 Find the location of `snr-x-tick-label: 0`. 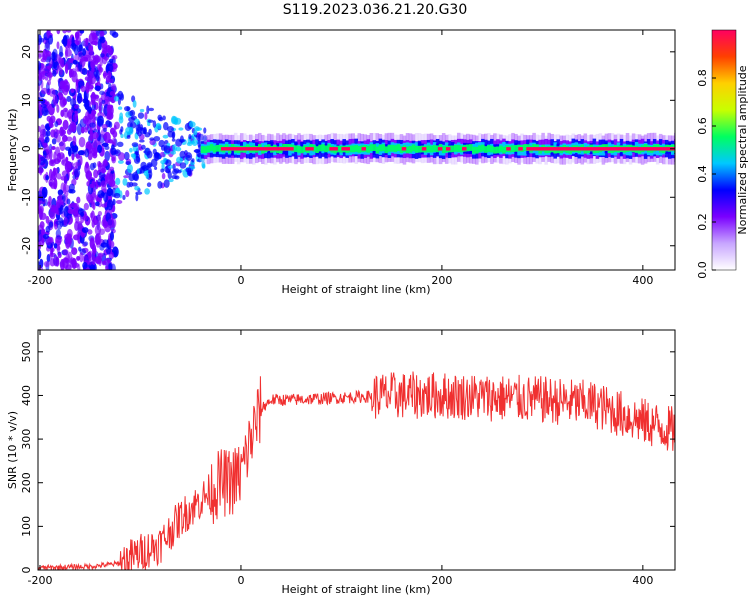

snr-x-tick-label: 0 is located at coordinates (240, 580).